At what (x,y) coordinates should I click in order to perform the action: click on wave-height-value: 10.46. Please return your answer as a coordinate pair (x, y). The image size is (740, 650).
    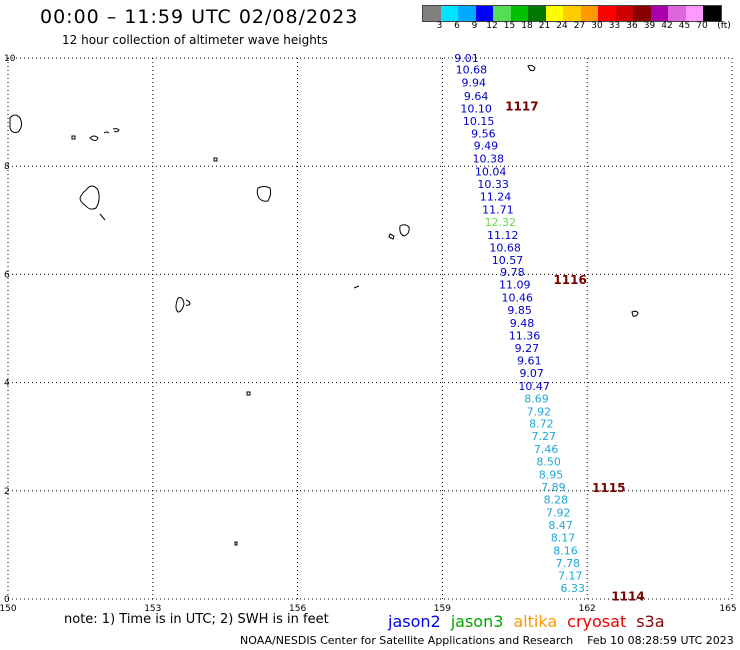
    Looking at the image, I should click on (517, 298).